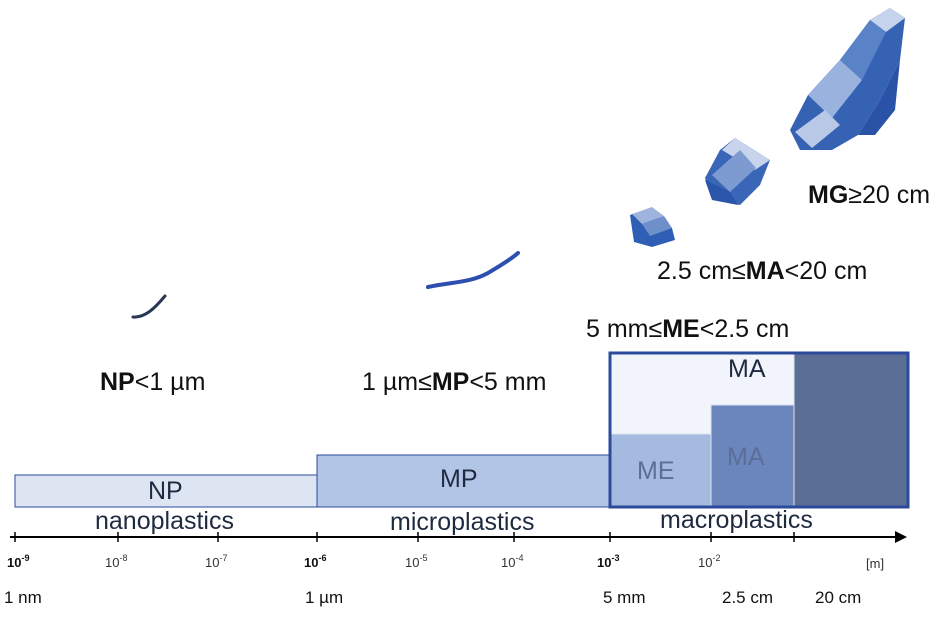 Image resolution: width=952 pixels, height=617 pixels. Describe the element at coordinates (315, 561) in the screenshot. I see `tick-label-1e-6: 10⁻⁶` at that location.